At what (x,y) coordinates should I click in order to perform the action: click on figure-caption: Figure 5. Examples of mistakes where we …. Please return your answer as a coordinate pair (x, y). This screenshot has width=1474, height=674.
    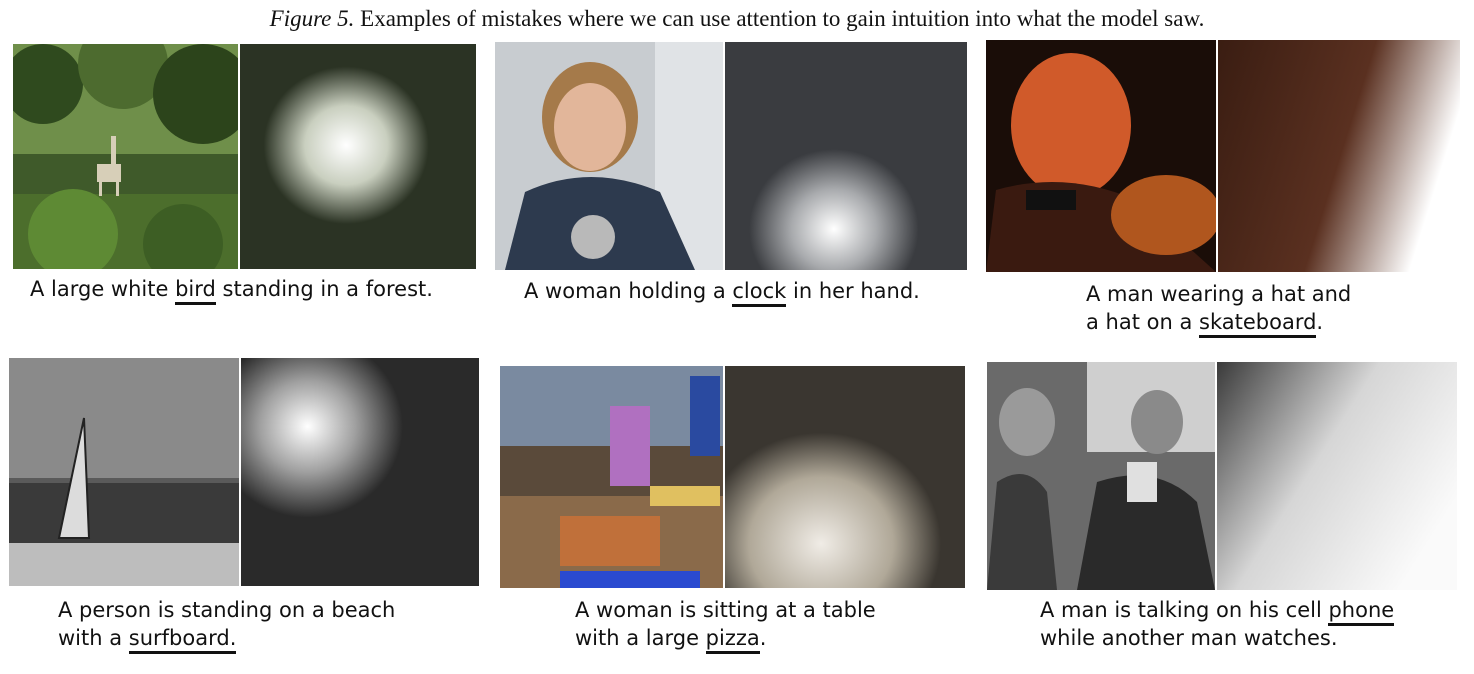
    Looking at the image, I should click on (737, 19).